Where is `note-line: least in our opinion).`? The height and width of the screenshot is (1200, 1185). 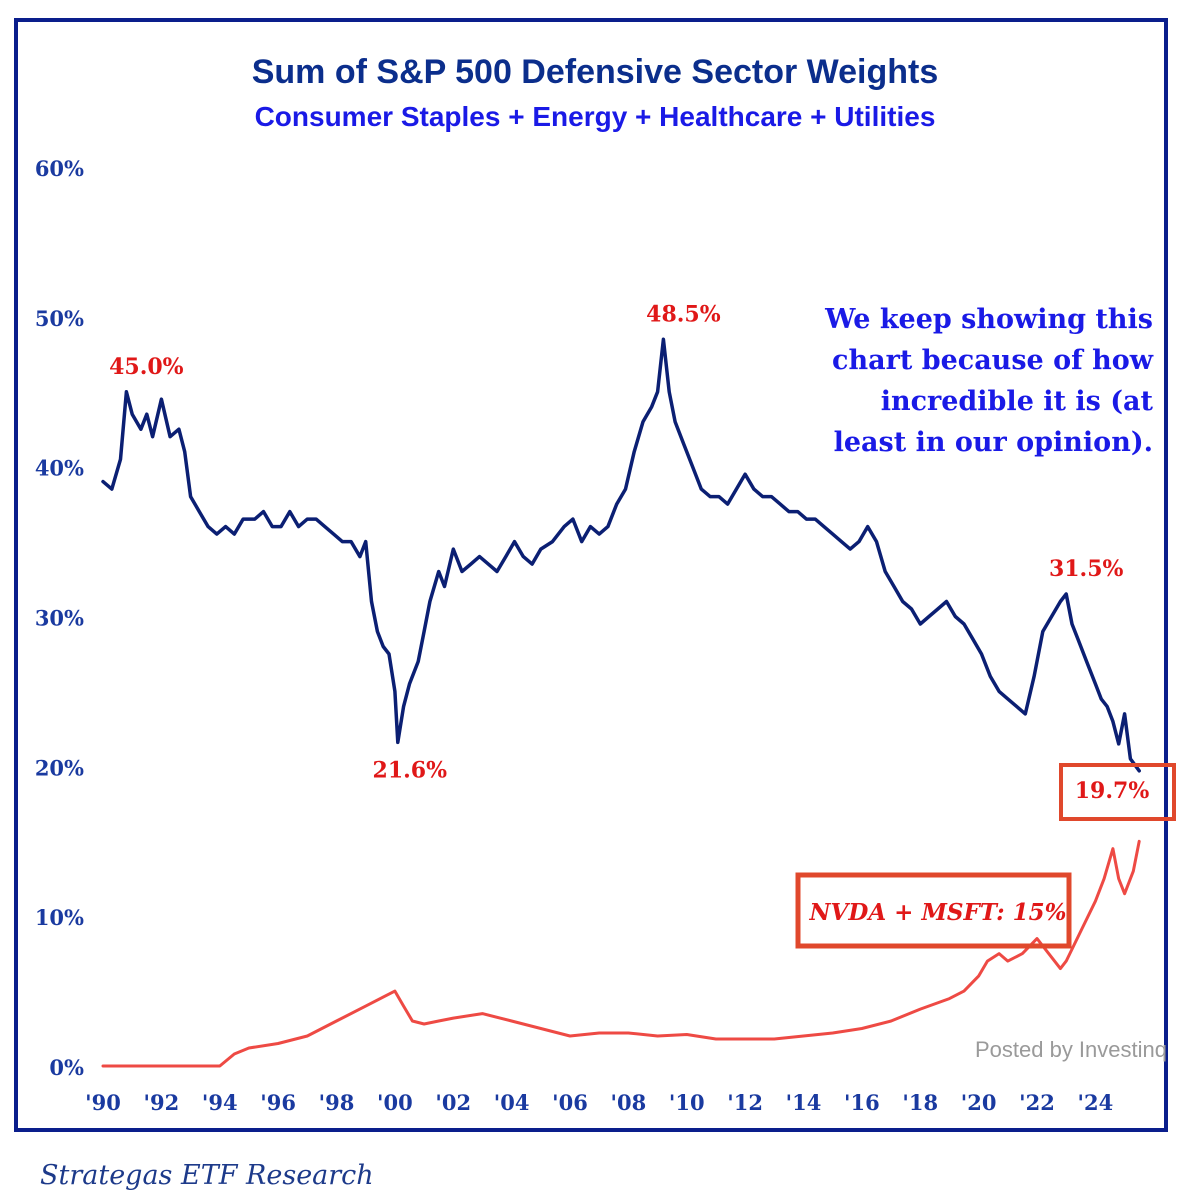
note-line: least in our opinion). is located at coordinates (993, 442).